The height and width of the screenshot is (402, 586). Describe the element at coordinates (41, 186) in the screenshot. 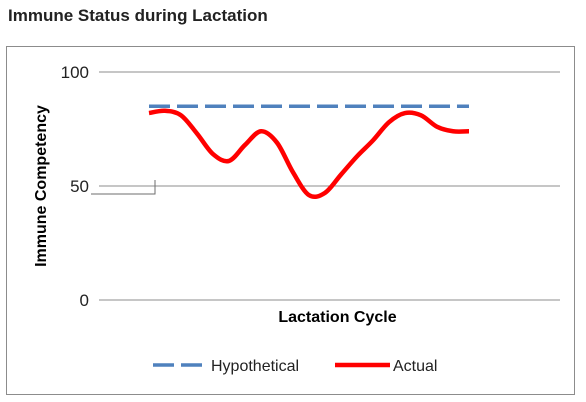

I see `y-axis-title: Immune Competency` at that location.